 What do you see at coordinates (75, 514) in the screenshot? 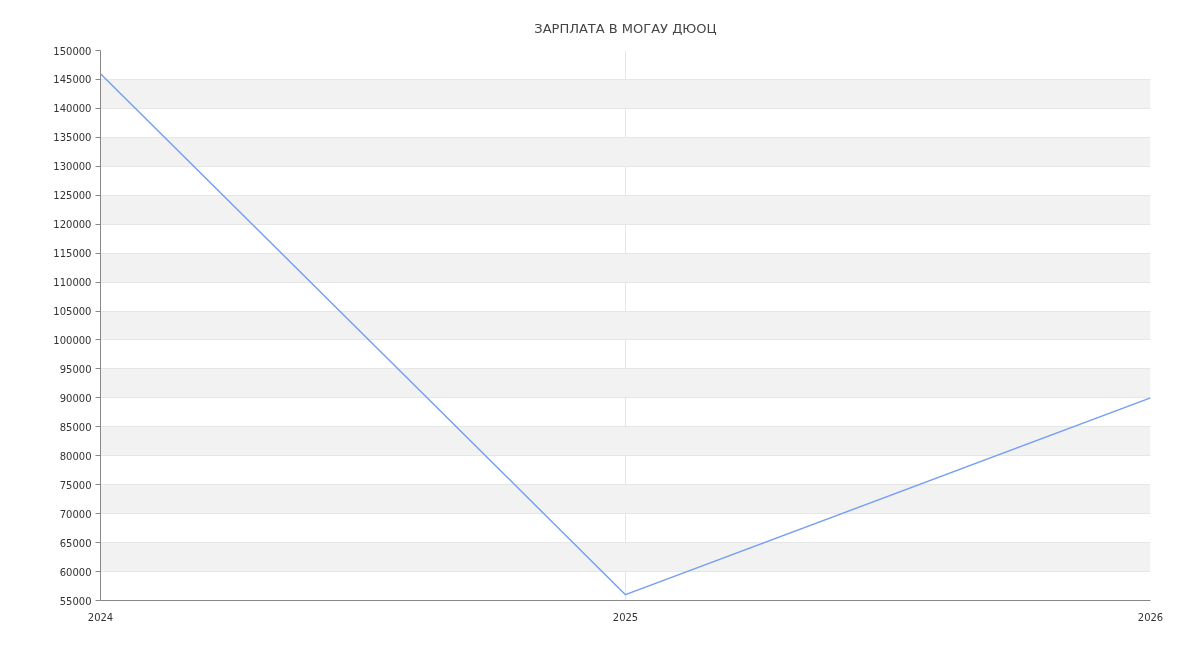
I see `y-tick-label: 70000` at bounding box center [75, 514].